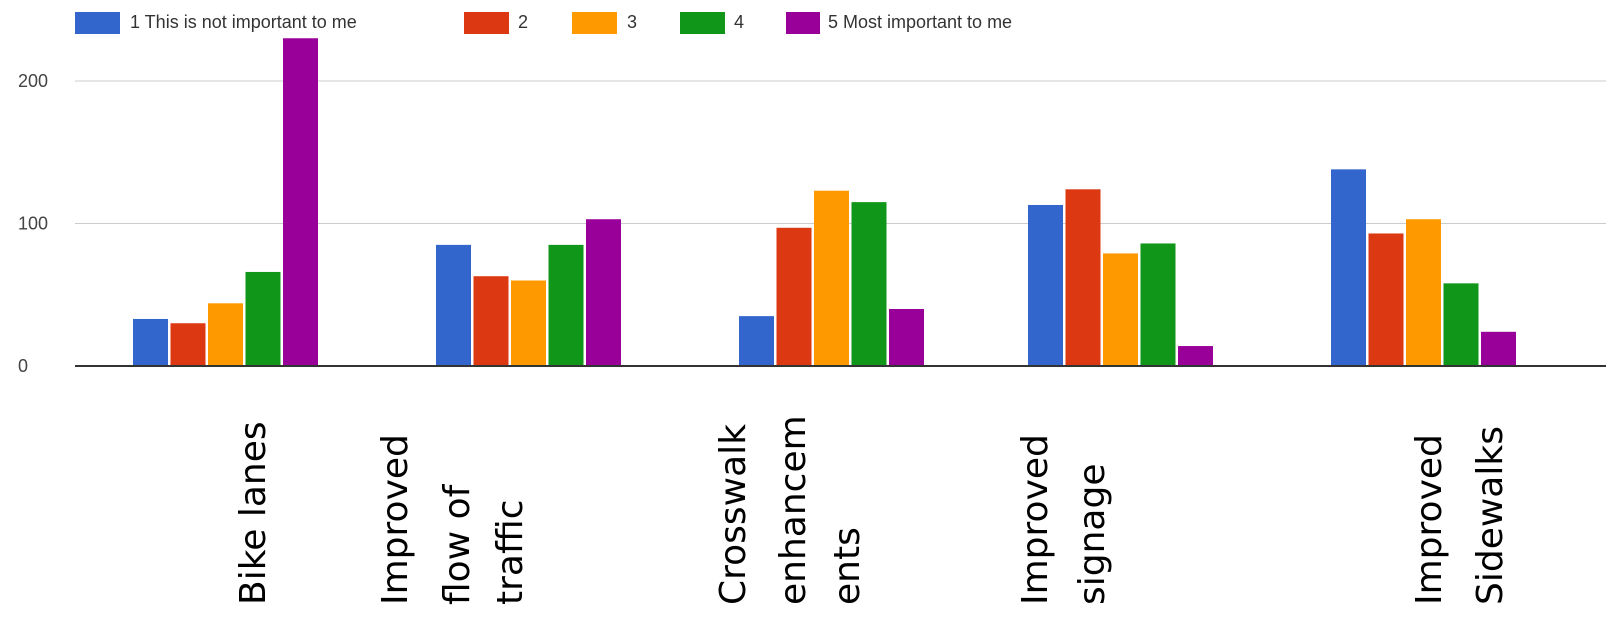  Describe the element at coordinates (1035, 519) in the screenshot. I see `category-label-4: Improved` at that location.